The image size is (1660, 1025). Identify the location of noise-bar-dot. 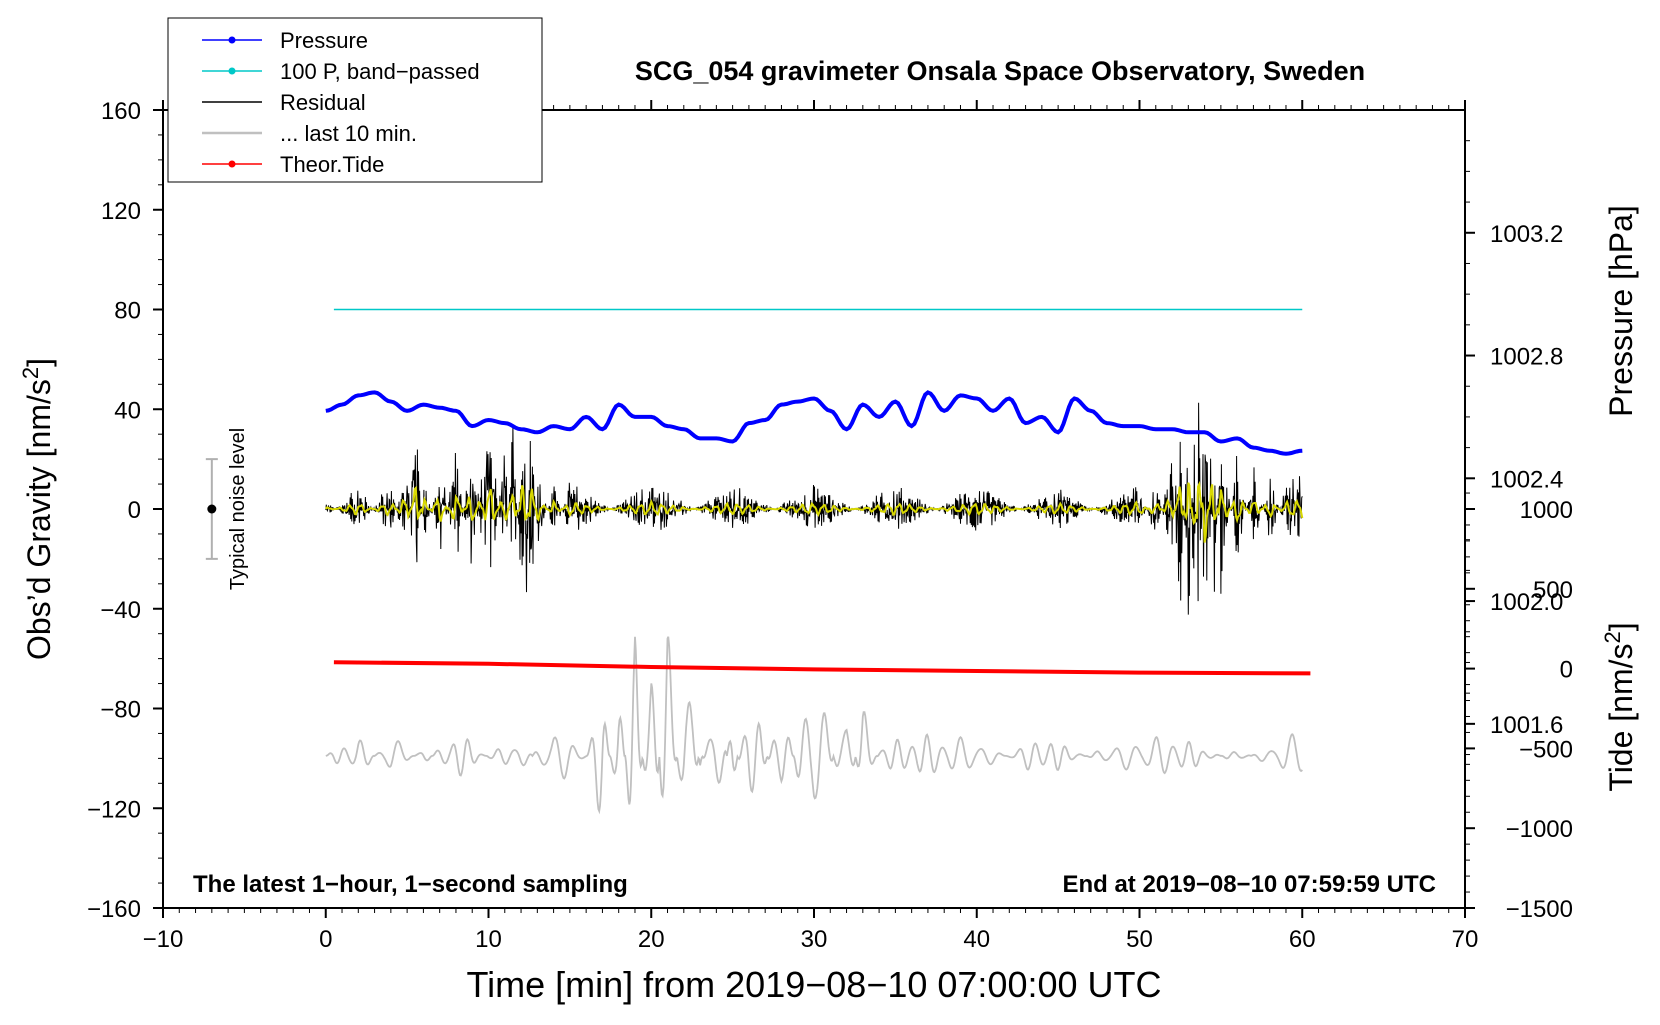
(212, 509).